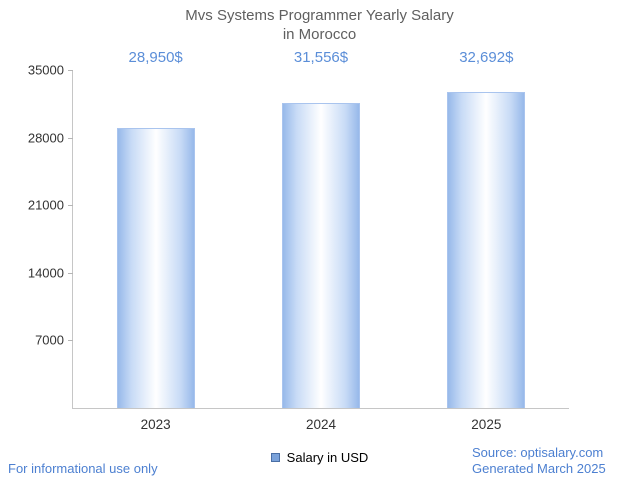  I want to click on x-axis-label: 2023, so click(155, 424).